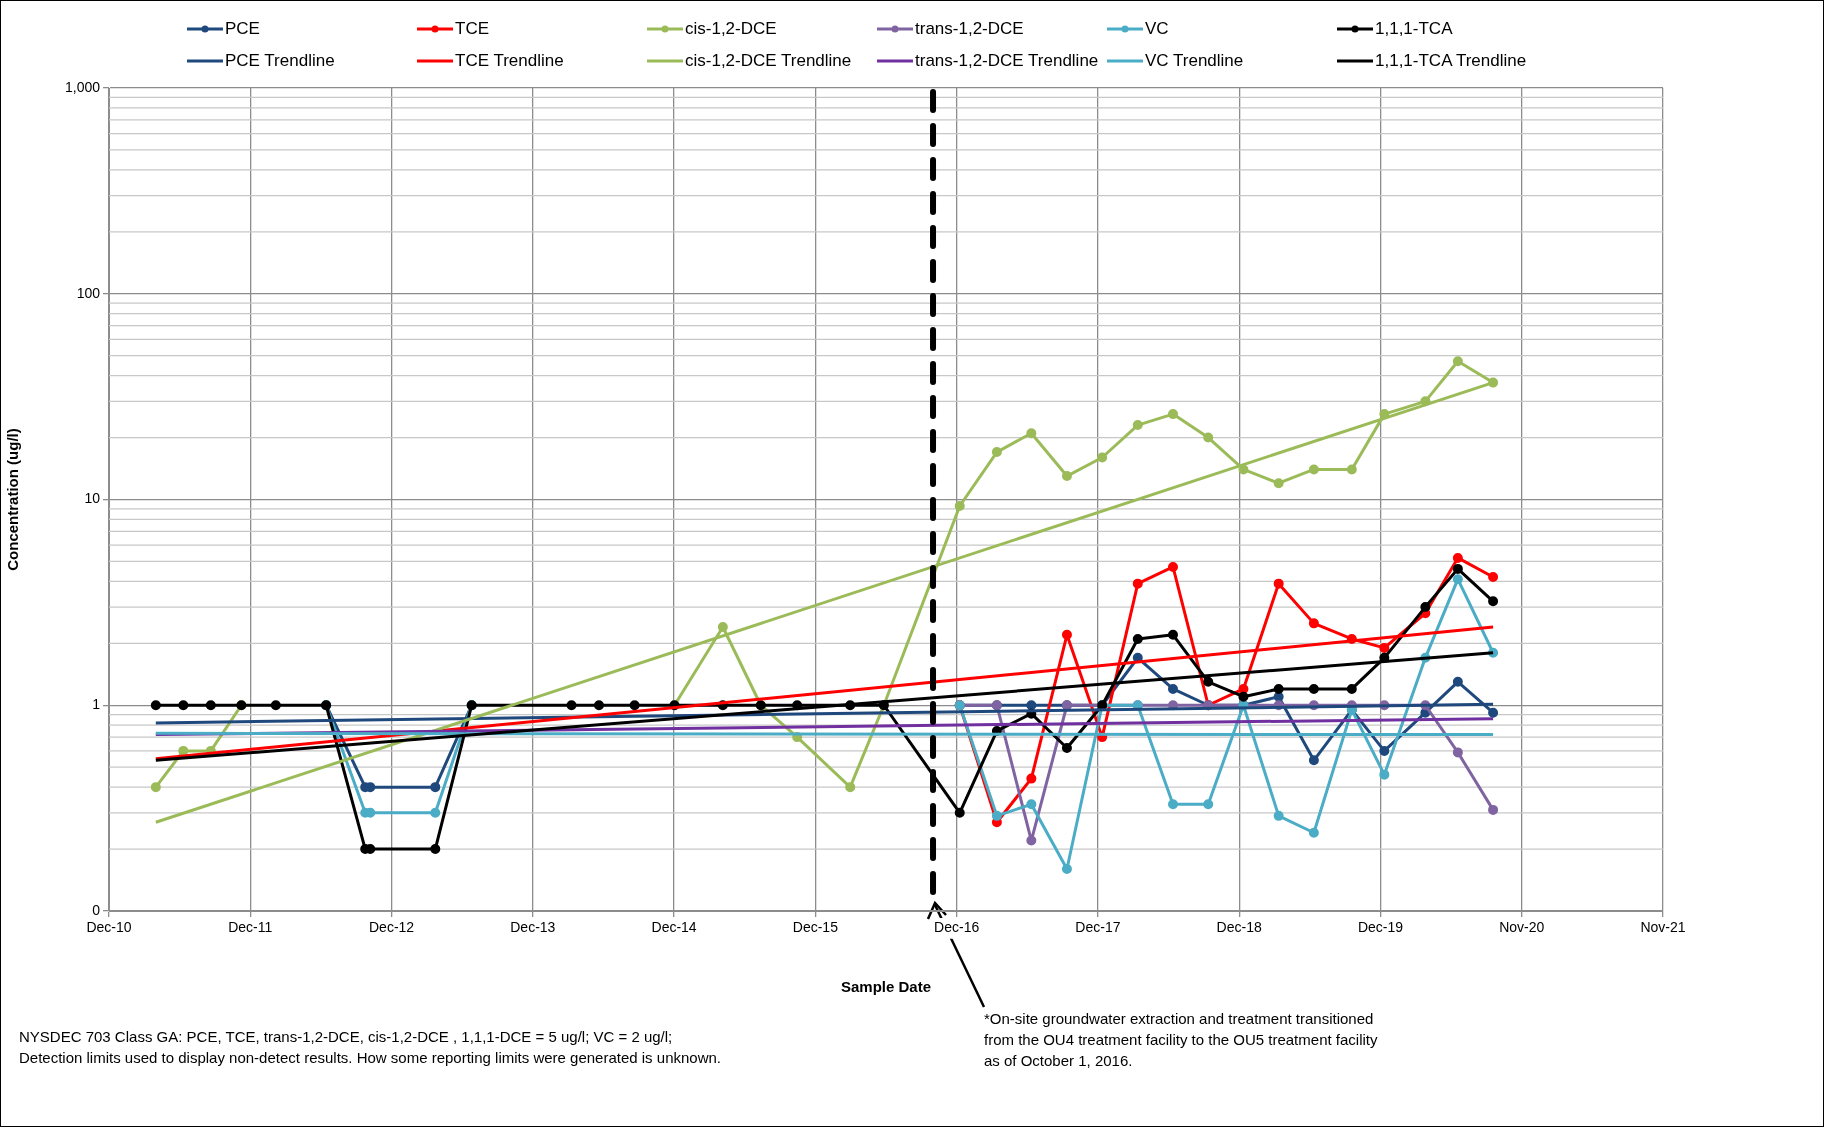  Describe the element at coordinates (1380, 927) in the screenshot. I see `x-tick-label: Dec-19` at that location.